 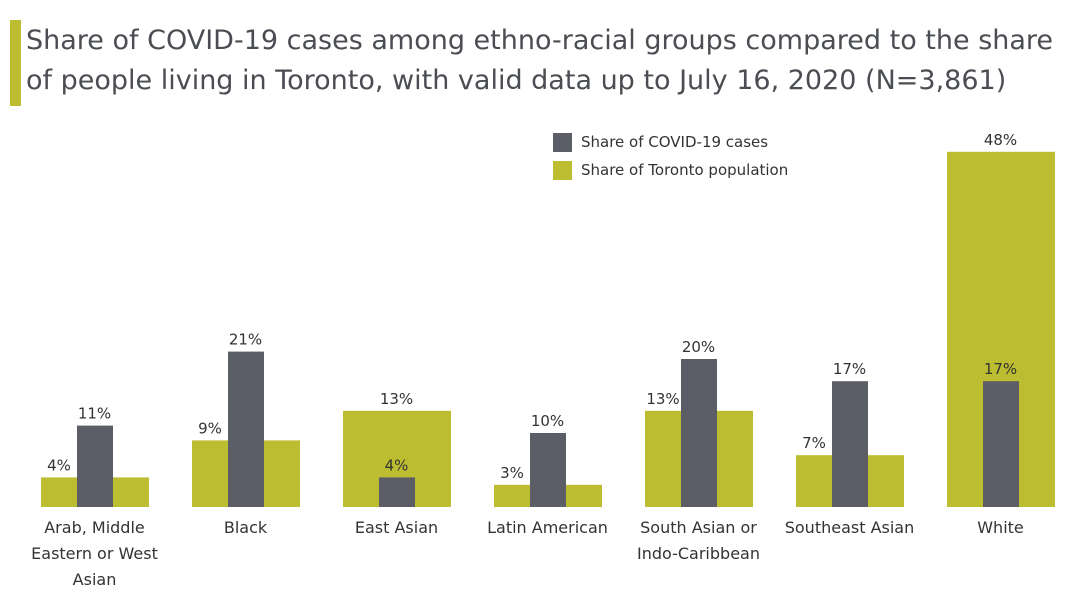 What do you see at coordinates (210, 428) in the screenshot?
I see `data-label-population: 9%` at bounding box center [210, 428].